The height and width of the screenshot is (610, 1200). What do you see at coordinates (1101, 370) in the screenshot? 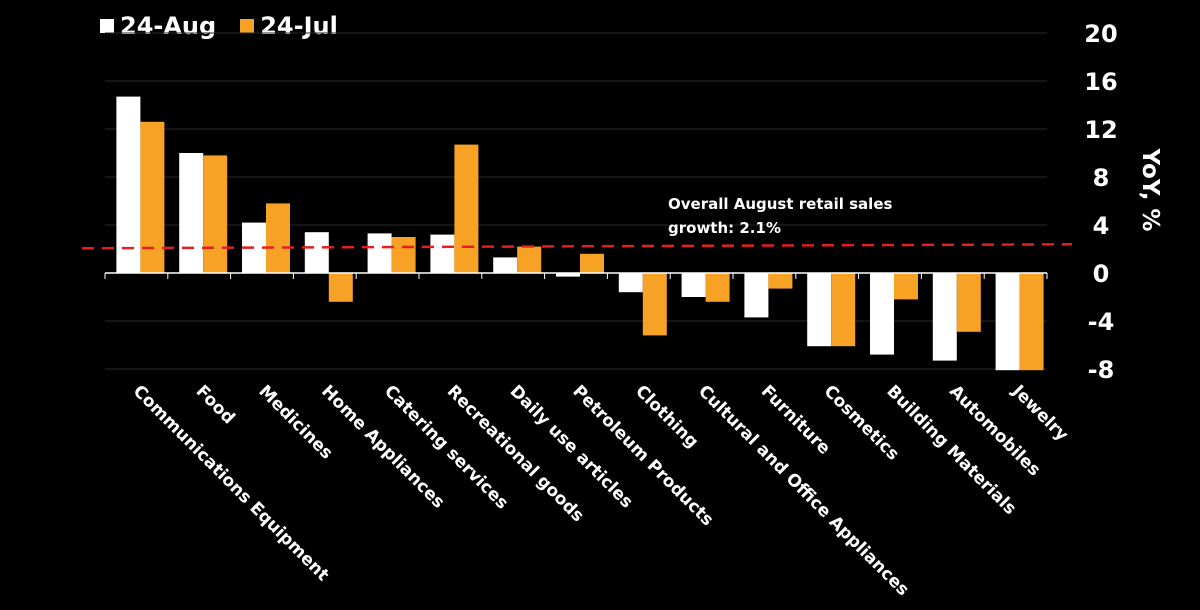
I see `y-tick-label: -8` at bounding box center [1101, 370].